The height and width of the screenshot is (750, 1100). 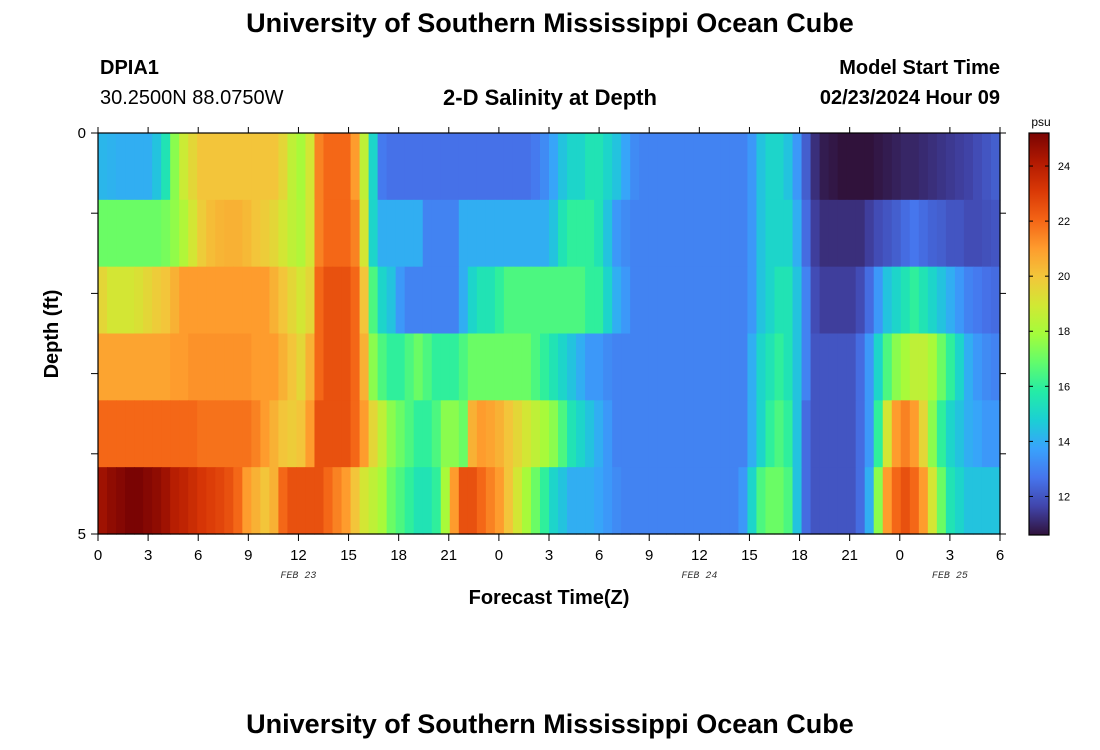 I want to click on plot-title: 2-D Salinity at Depth, so click(x=550, y=97).